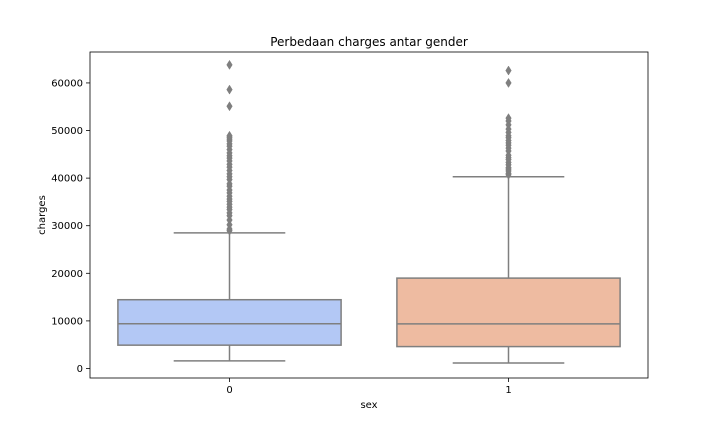  I want to click on y-tick-label: 20000, so click(67, 274).